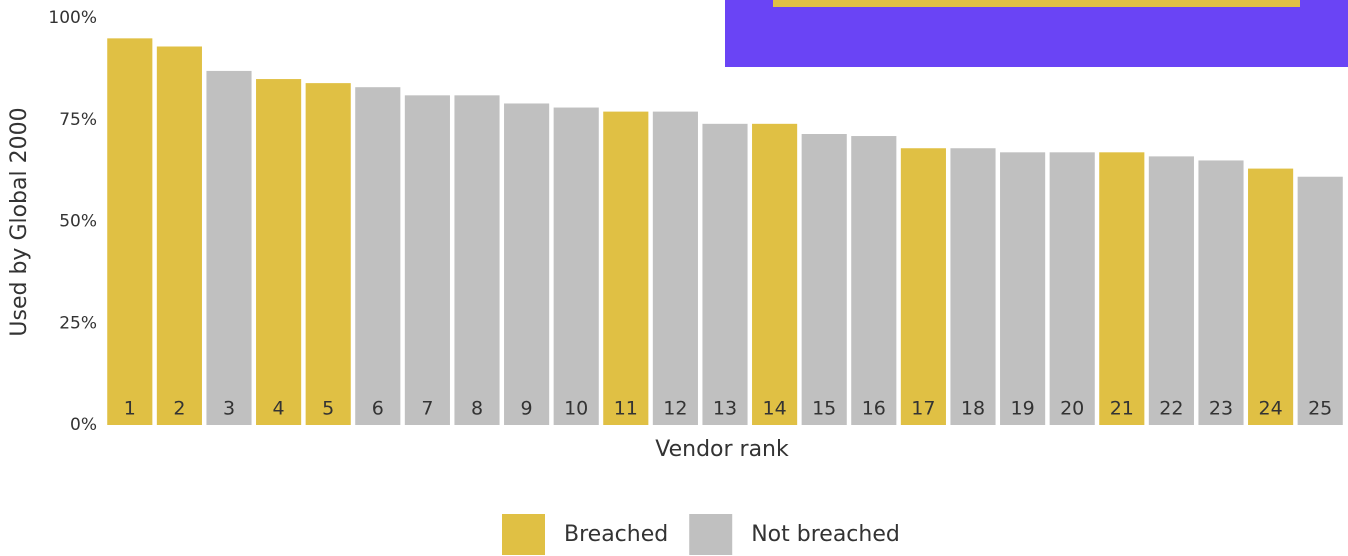 The image size is (1348, 556). What do you see at coordinates (874, 409) in the screenshot?
I see `x-tick-label: 16` at bounding box center [874, 409].